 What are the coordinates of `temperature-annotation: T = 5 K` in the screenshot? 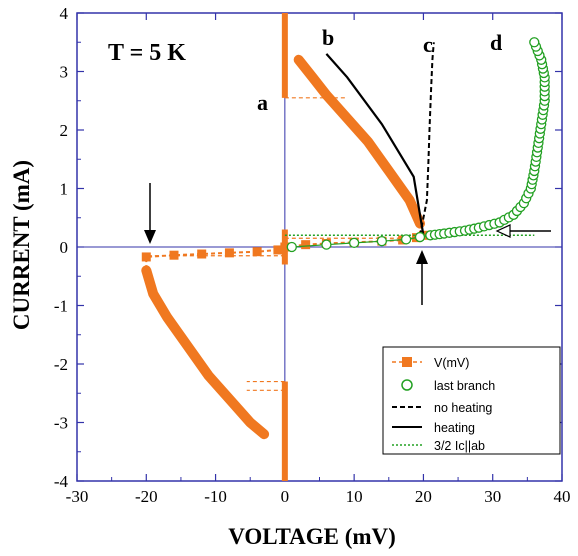 It's located at (147, 53).